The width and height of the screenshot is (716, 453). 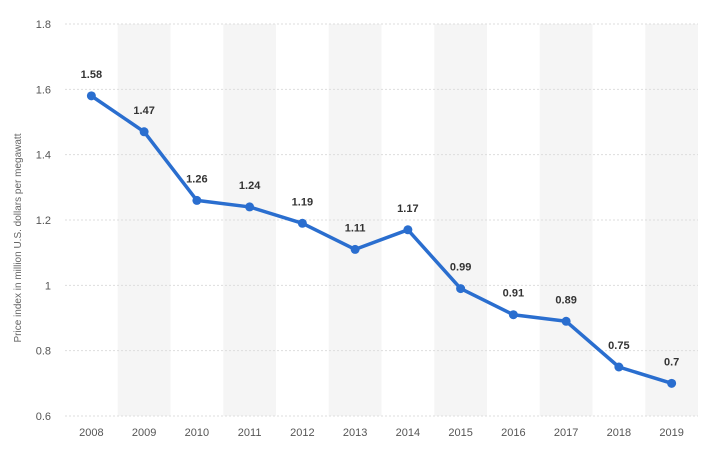 I want to click on data-label: 0.7, so click(x=671, y=362).